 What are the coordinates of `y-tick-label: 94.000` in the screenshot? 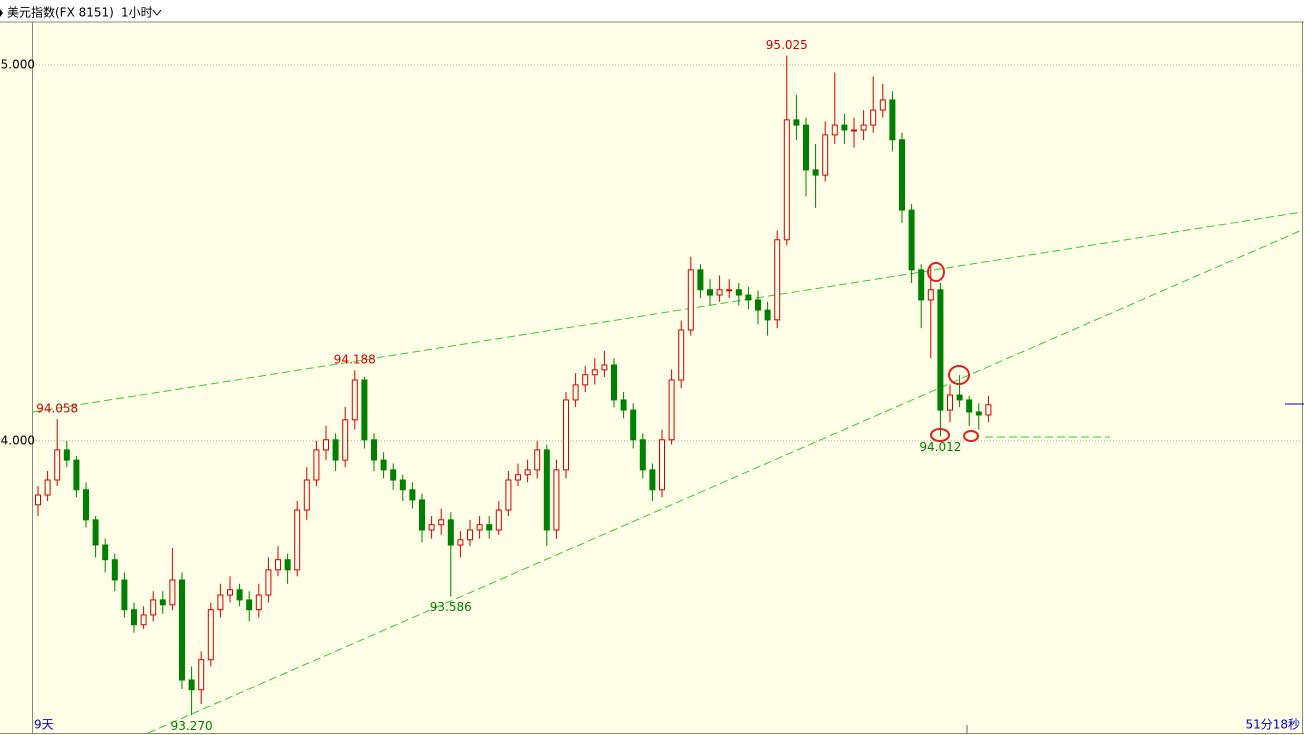 It's located at (17, 440).